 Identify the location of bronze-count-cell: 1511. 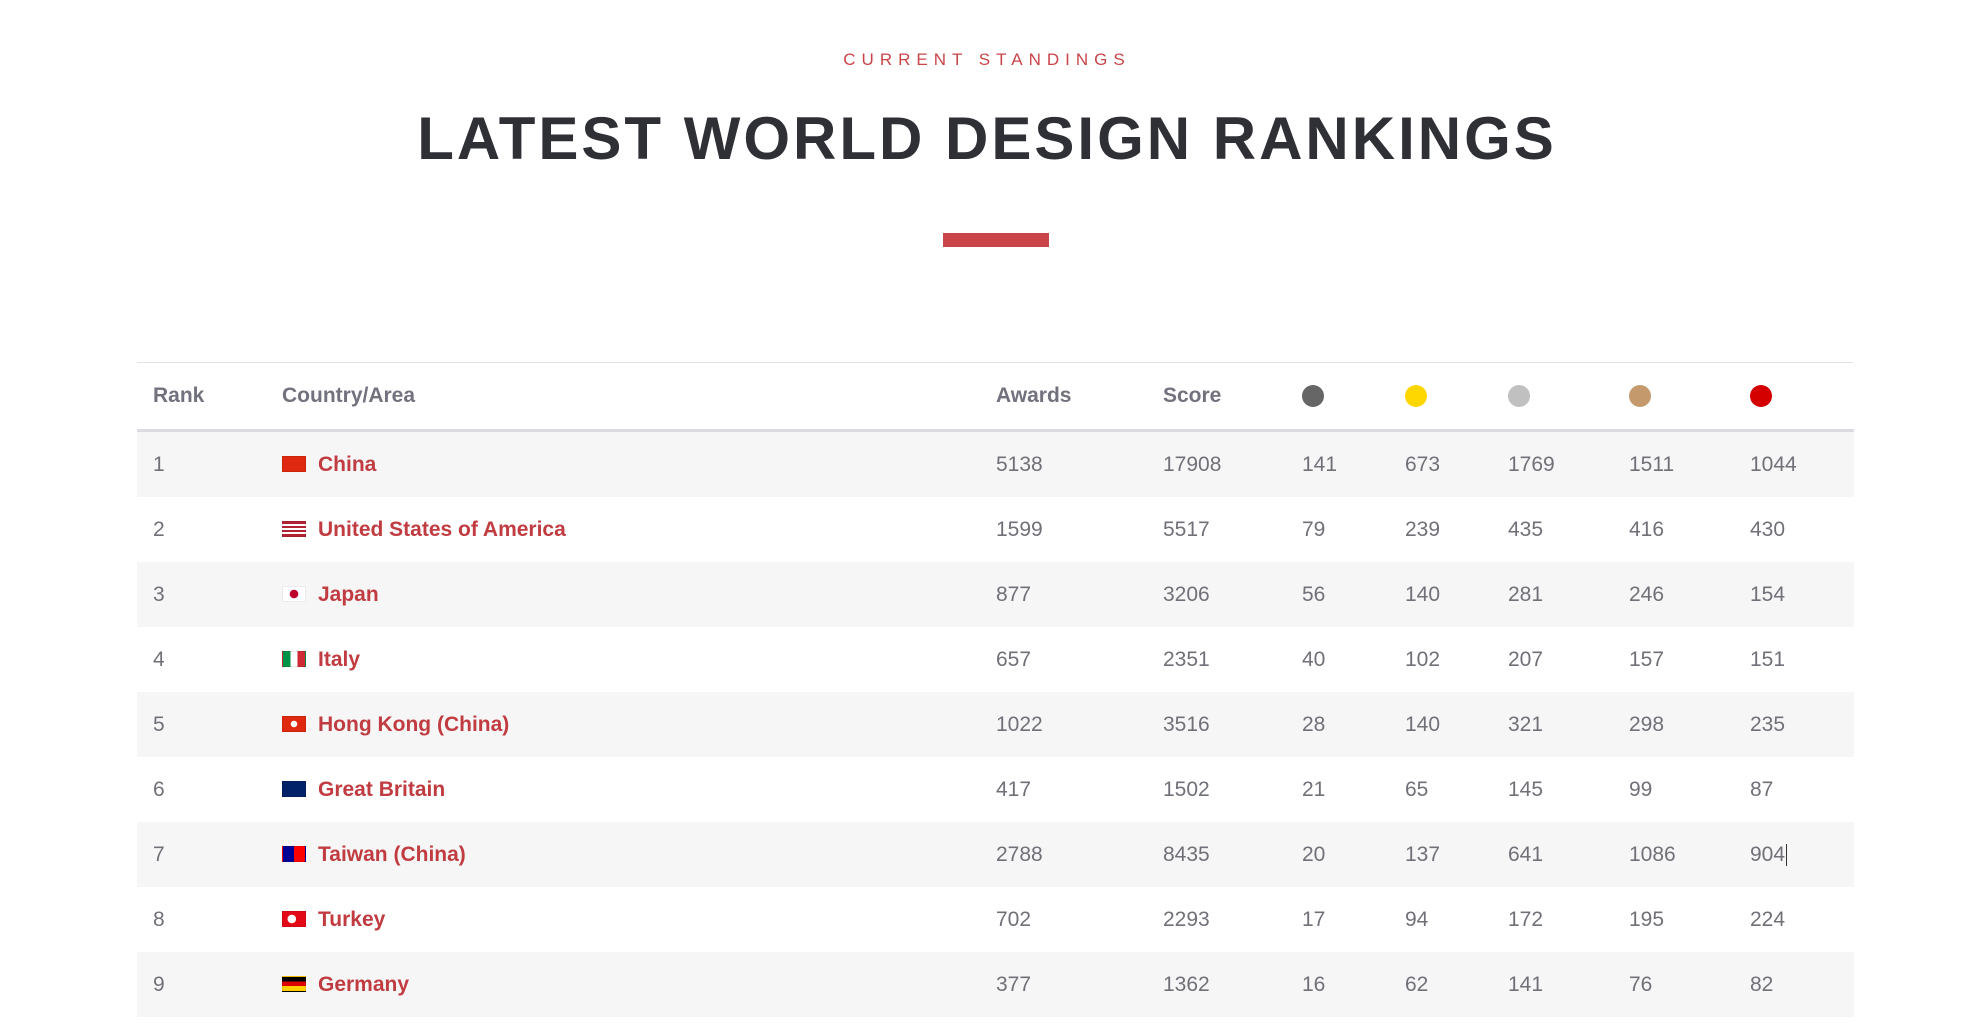
(1689, 463).